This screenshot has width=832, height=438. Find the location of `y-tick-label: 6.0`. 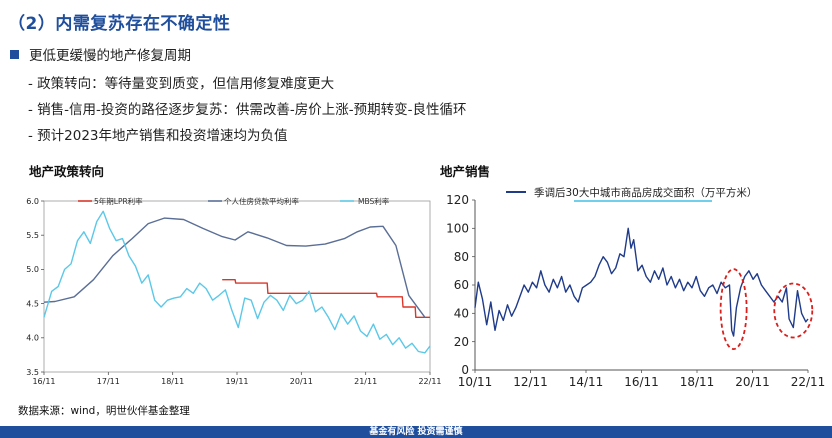

y-tick-label: 6.0 is located at coordinates (32, 201).